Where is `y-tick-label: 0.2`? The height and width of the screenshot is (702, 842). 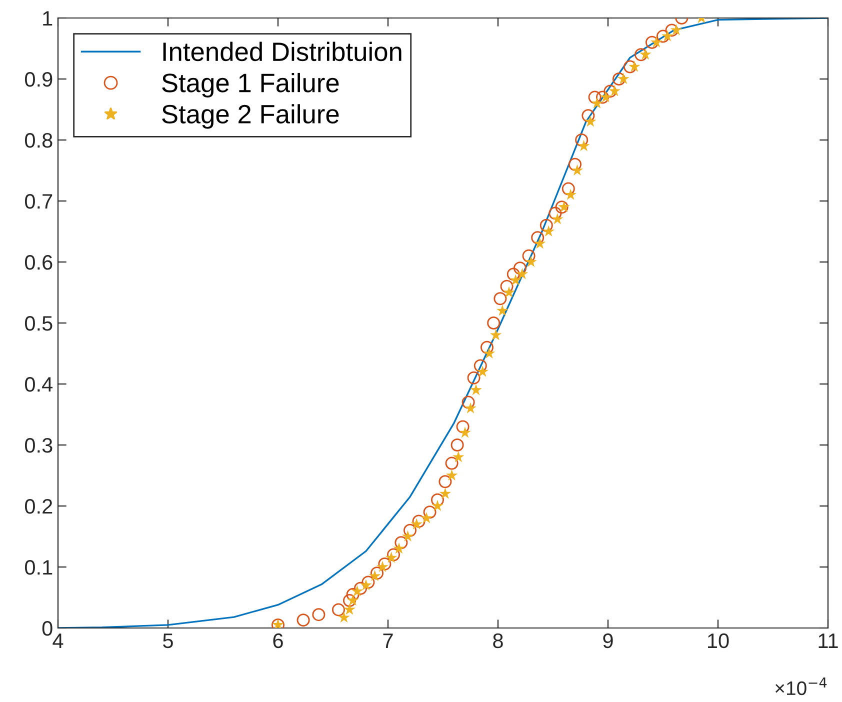
y-tick-label: 0.2 is located at coordinates (38, 506).